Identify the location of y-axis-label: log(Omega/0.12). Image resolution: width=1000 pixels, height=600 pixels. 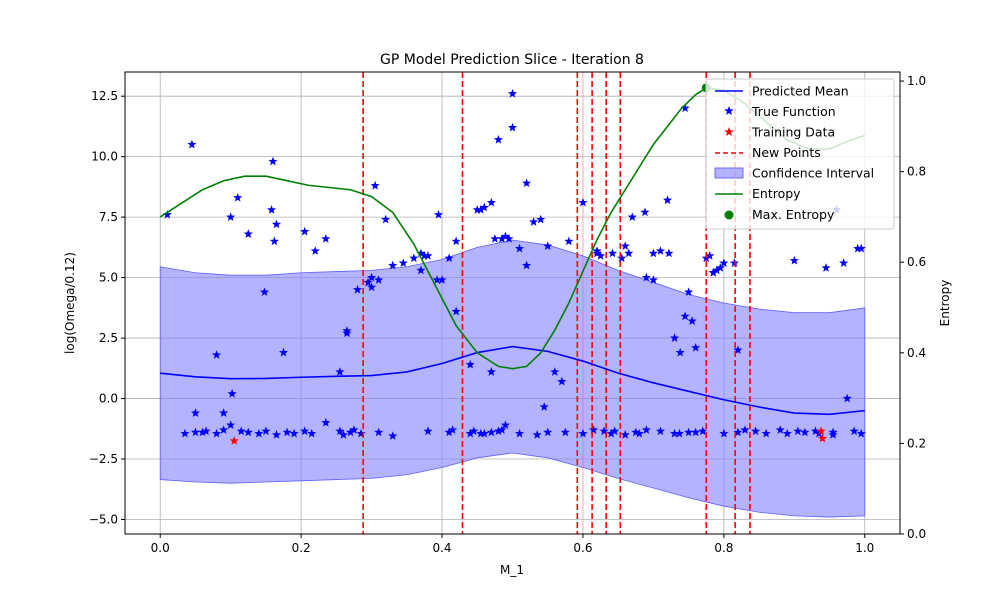
(70, 303).